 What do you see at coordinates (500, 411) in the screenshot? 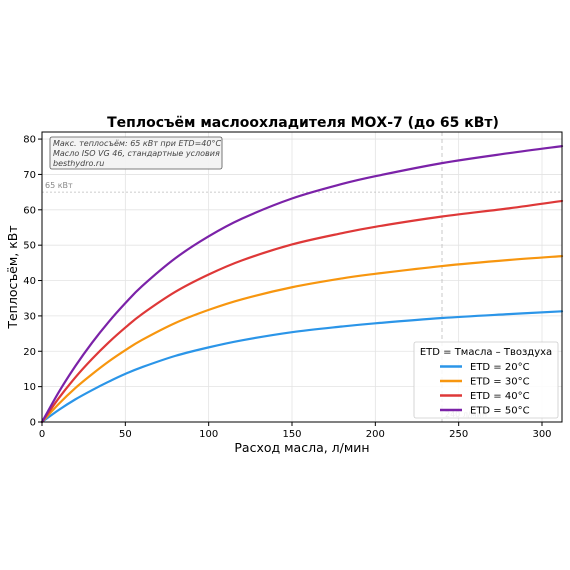
I see `legend-label: ETD = 50°C` at bounding box center [500, 411].